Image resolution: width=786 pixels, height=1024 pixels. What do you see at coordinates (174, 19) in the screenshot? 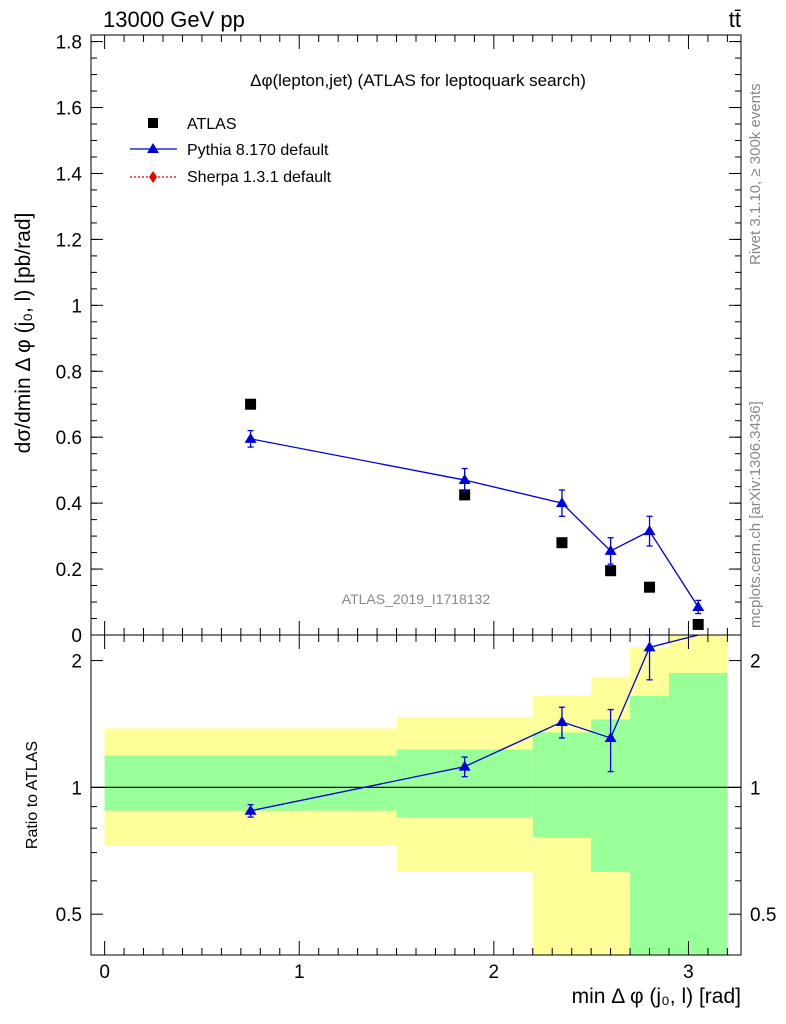
I see `collision-energy-label: 13000 GeV pp` at bounding box center [174, 19].